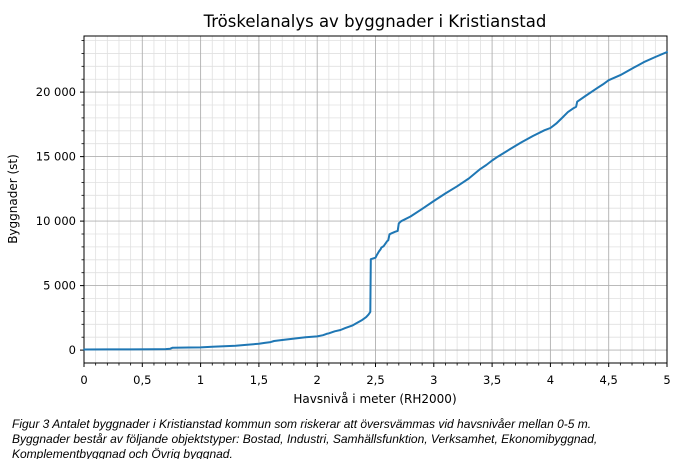  Describe the element at coordinates (122, 453) in the screenshot. I see `caption-line-3: Komplementbyggnad och Övrig byggnad.` at that location.